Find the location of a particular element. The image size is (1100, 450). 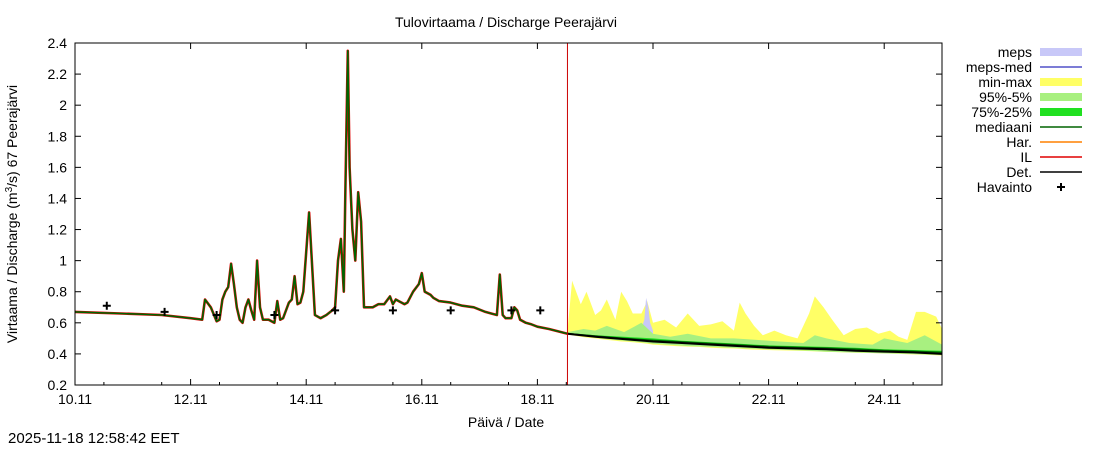

chart-title: Tulovirtaama / Discharge Peerajärvi is located at coordinates (506, 22).